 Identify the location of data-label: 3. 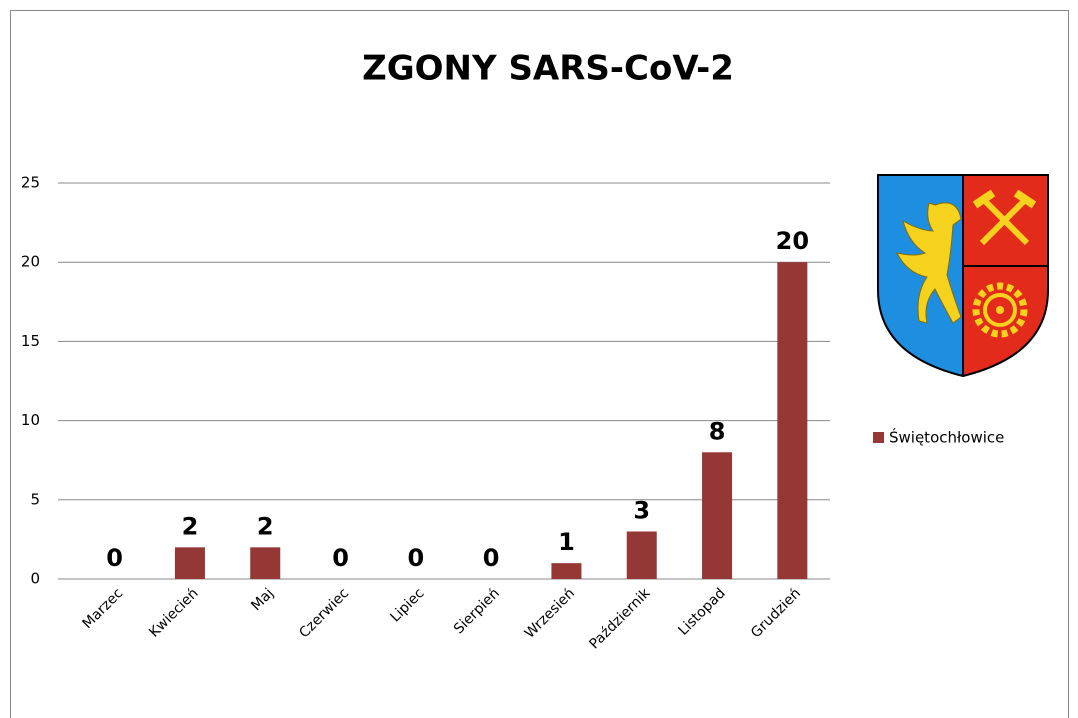
(641, 510).